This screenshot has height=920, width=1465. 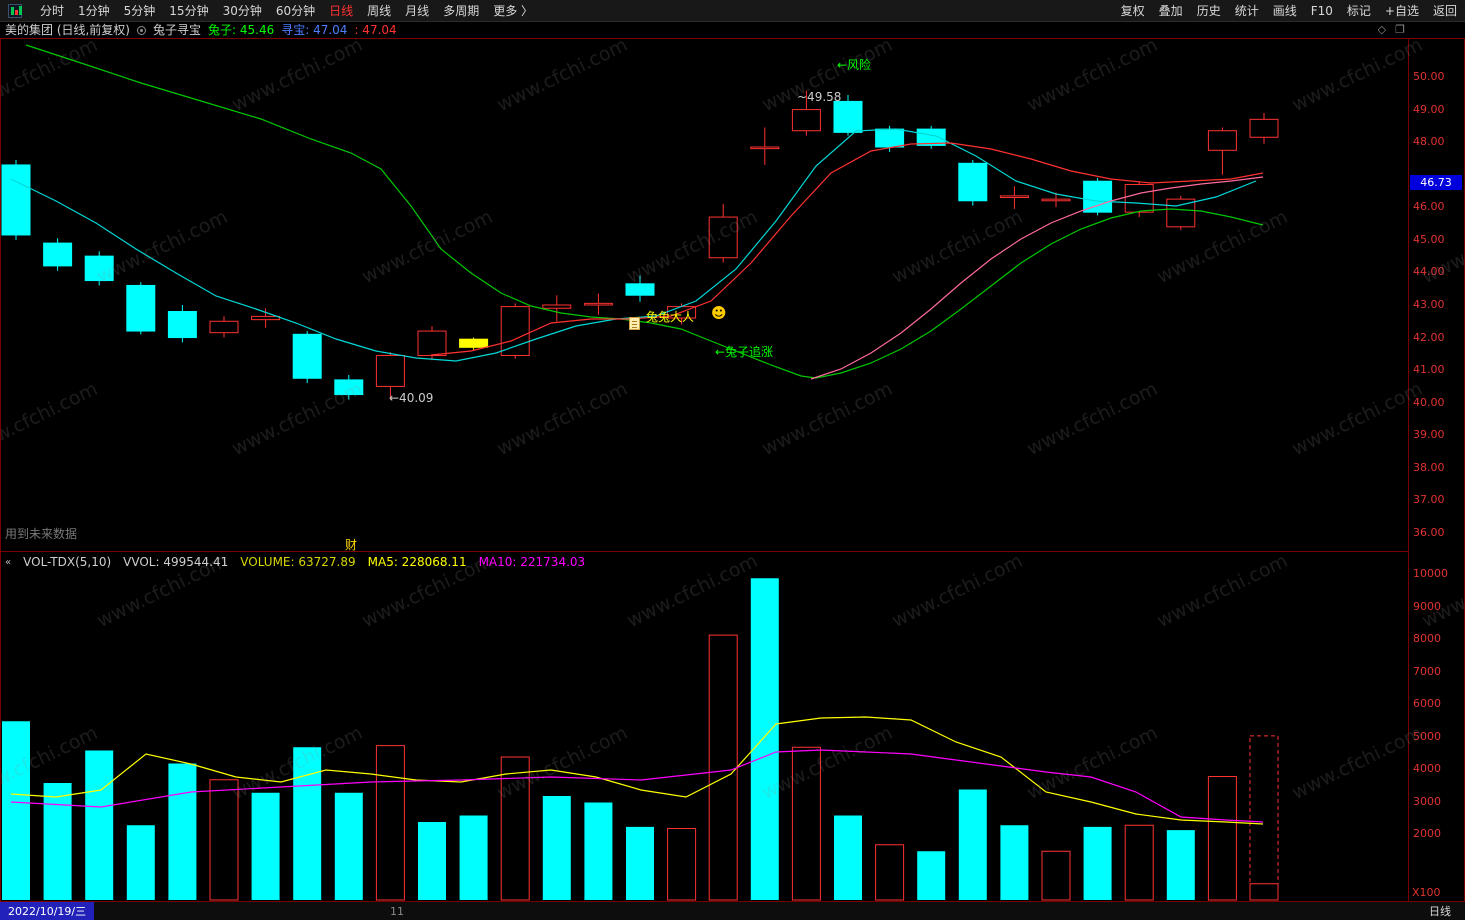 I want to click on chart-annotation: ←40.09, so click(x=411, y=398).